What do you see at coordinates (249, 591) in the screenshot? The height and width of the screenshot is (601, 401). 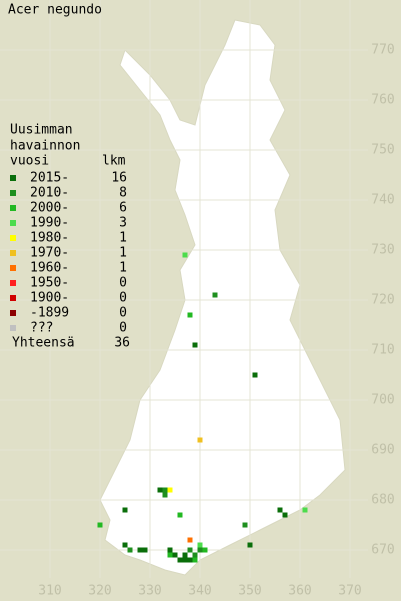 I see `x-tick-label: 350` at bounding box center [249, 591].